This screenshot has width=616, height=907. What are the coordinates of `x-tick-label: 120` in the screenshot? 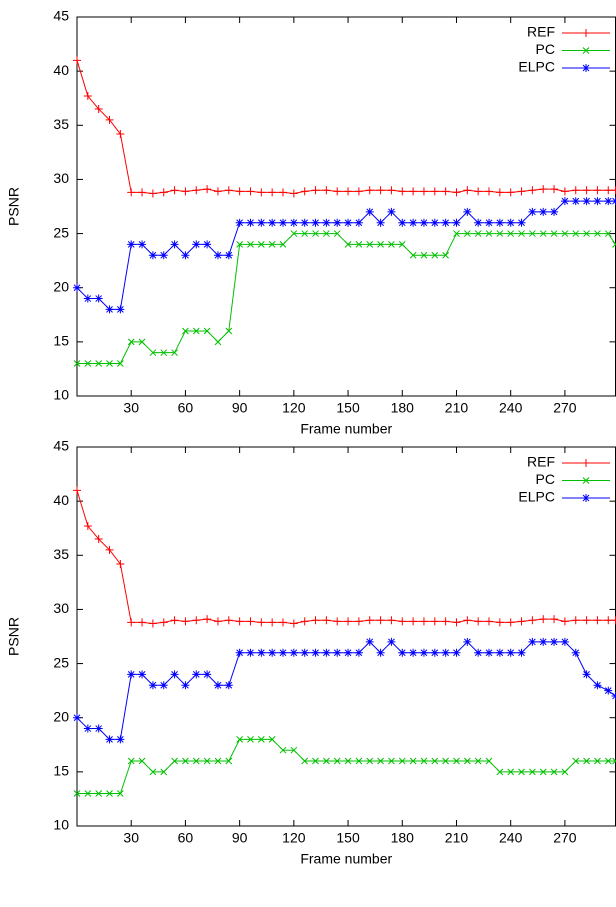 It's located at (294, 408).